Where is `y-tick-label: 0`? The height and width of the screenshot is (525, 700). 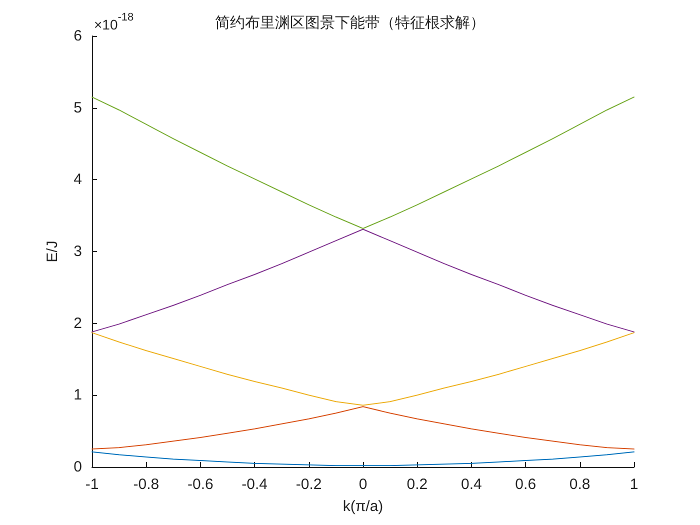 y-tick-label: 0 is located at coordinates (78, 467).